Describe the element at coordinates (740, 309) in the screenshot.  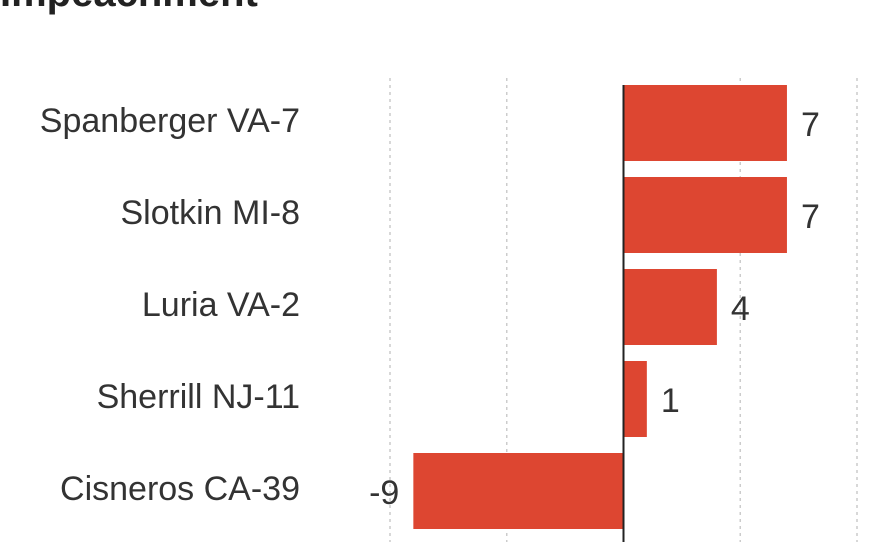
I see `value-label: 4` at that location.